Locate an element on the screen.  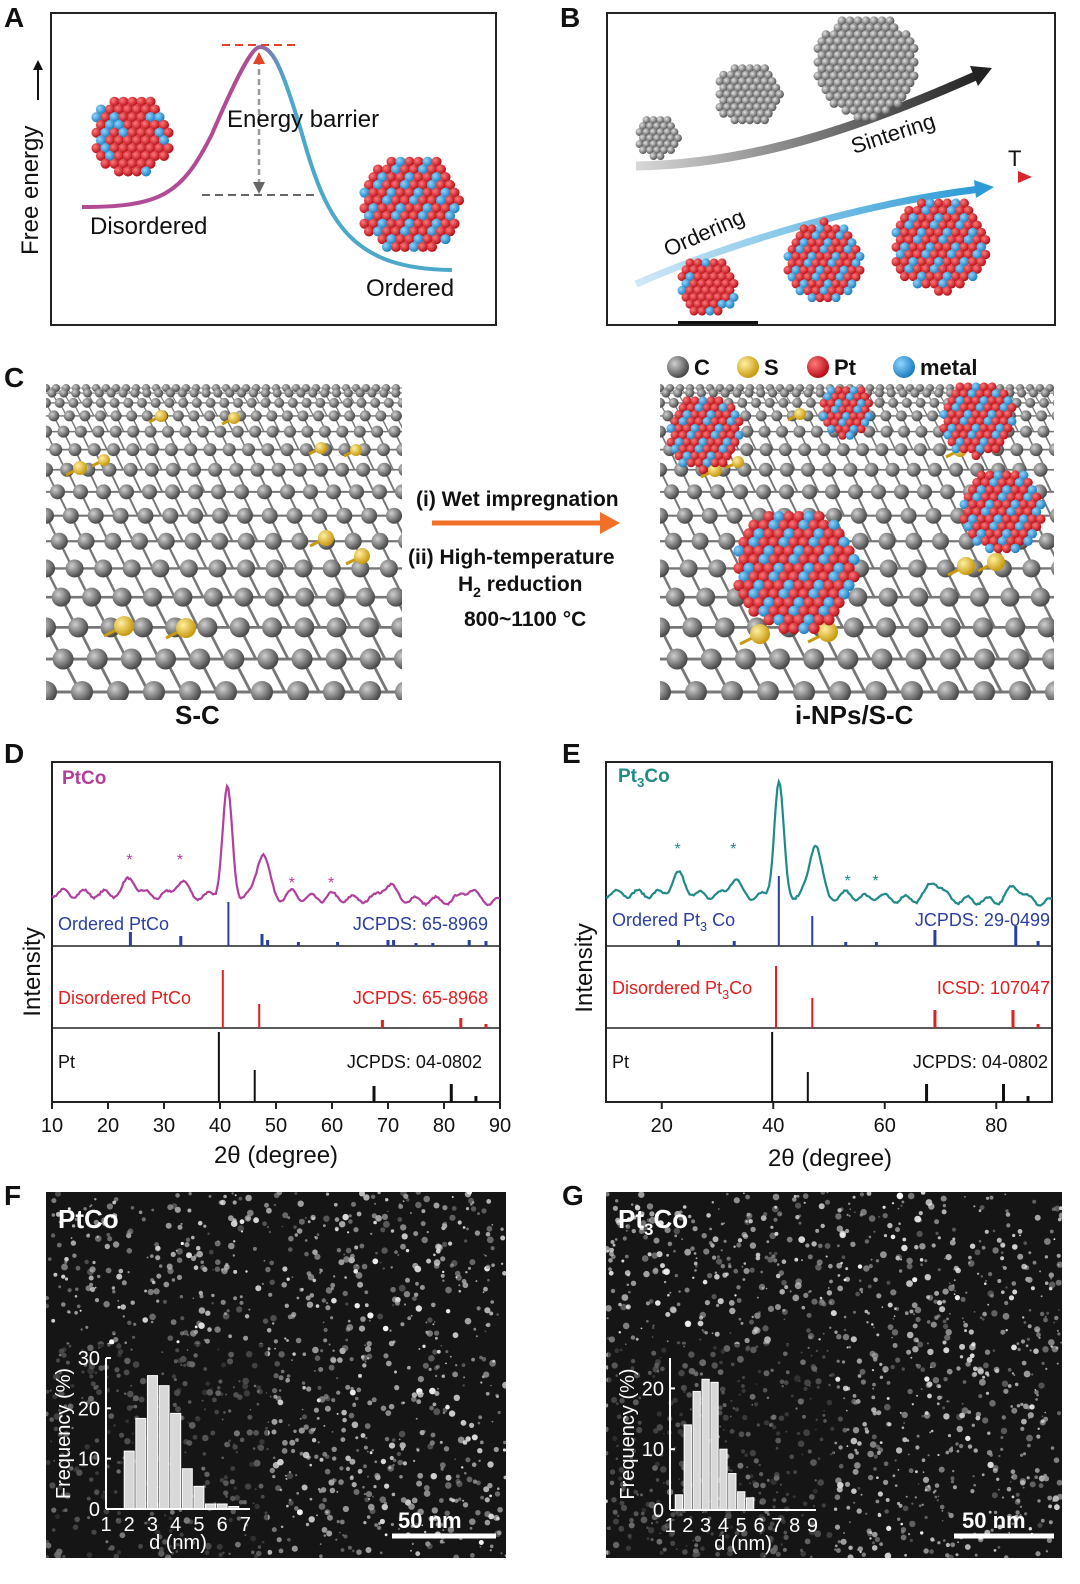
atom-legend: C S Pt metal is located at coordinates (822, 367).